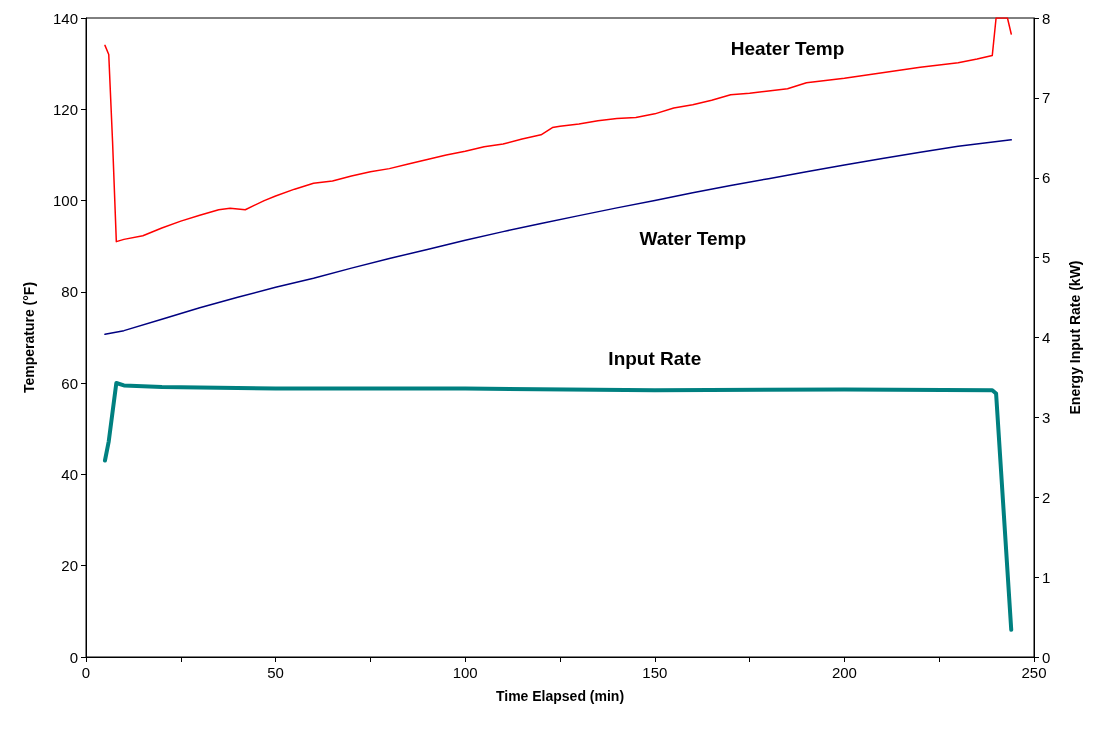 The image size is (1098, 732). Describe the element at coordinates (1046, 178) in the screenshot. I see `y2-tick-label: 6` at that location.